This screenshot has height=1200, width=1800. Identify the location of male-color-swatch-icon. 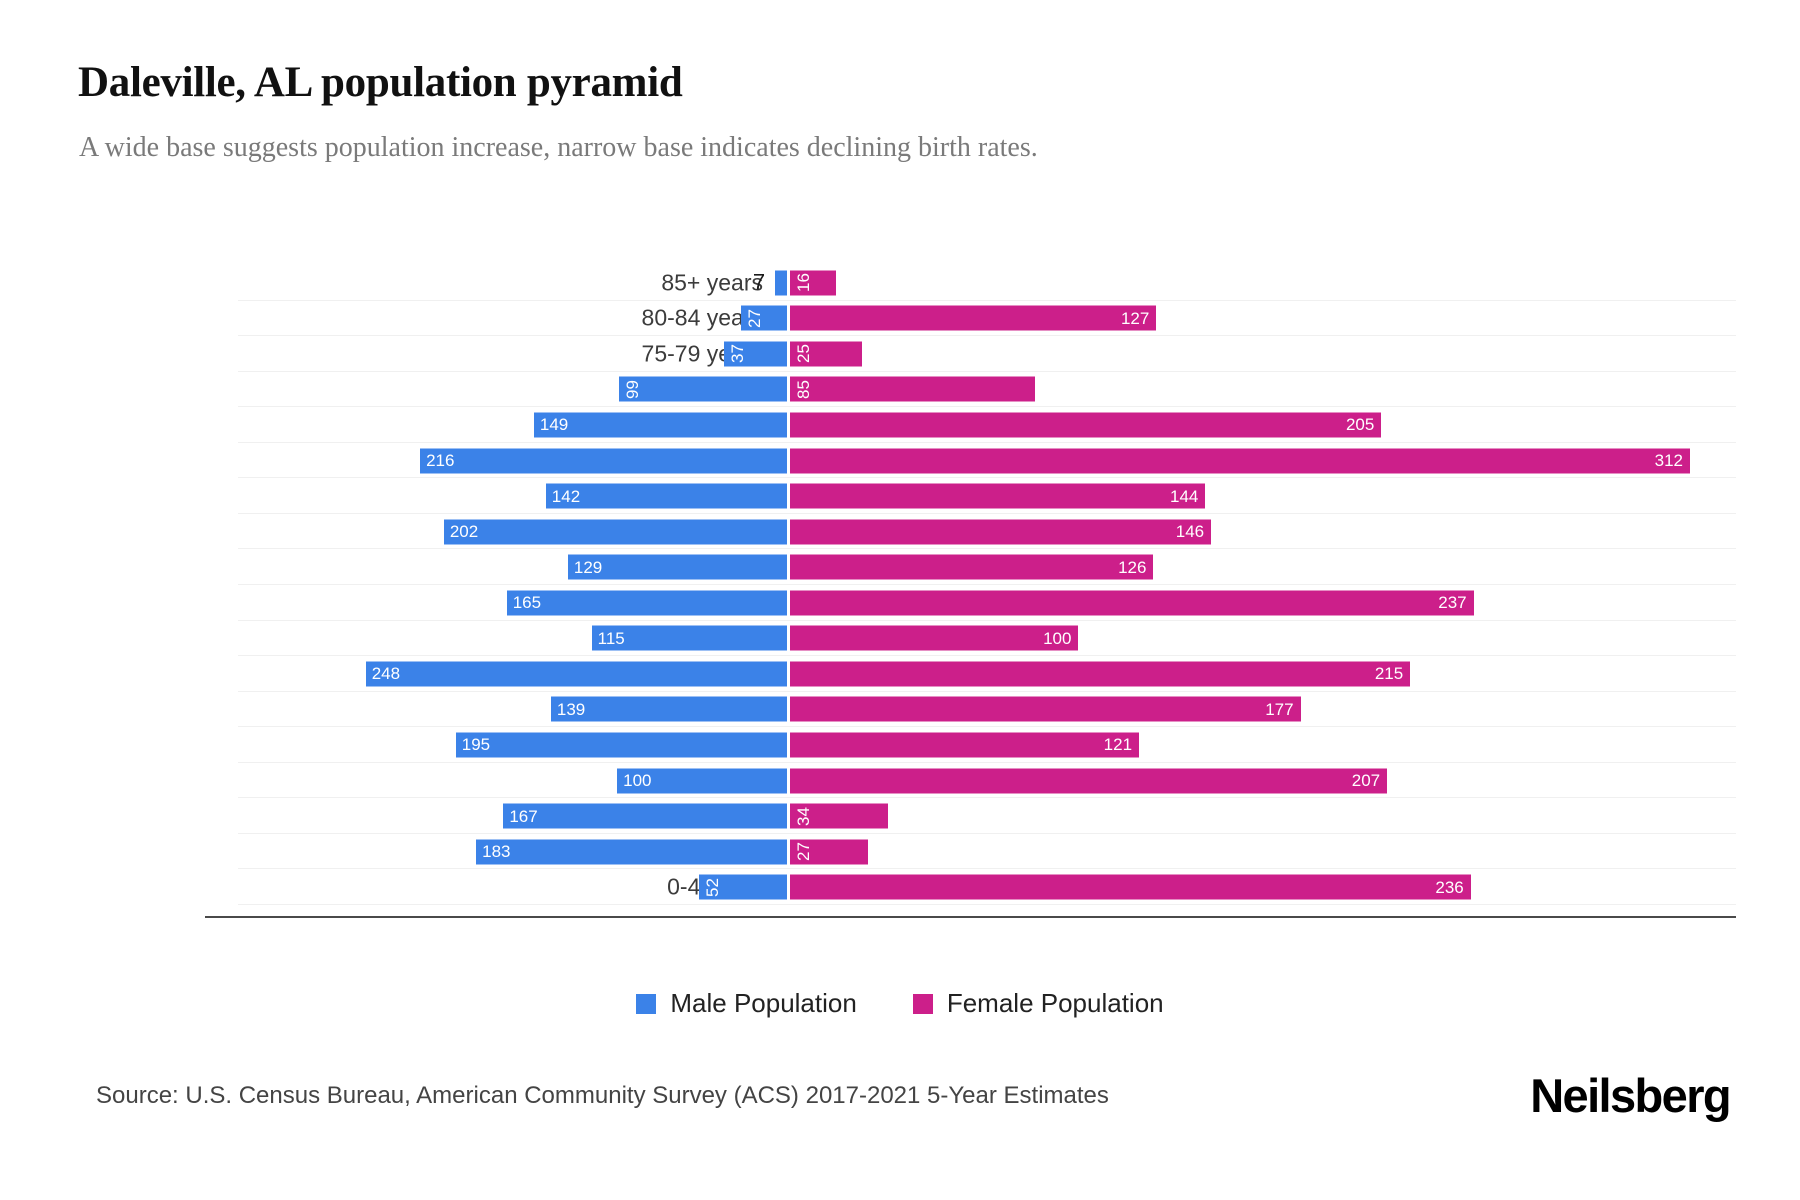
(646, 1003).